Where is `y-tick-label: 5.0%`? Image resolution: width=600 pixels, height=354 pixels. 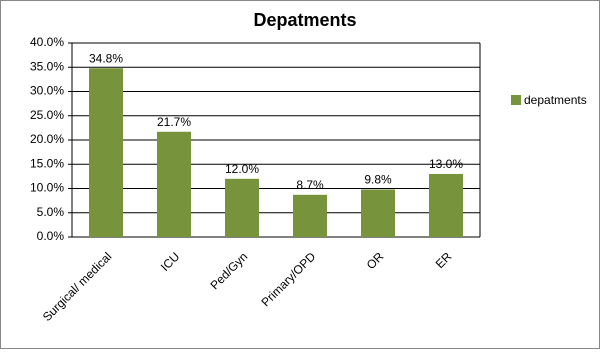
y-tick-label: 5.0% is located at coordinates (51, 212).